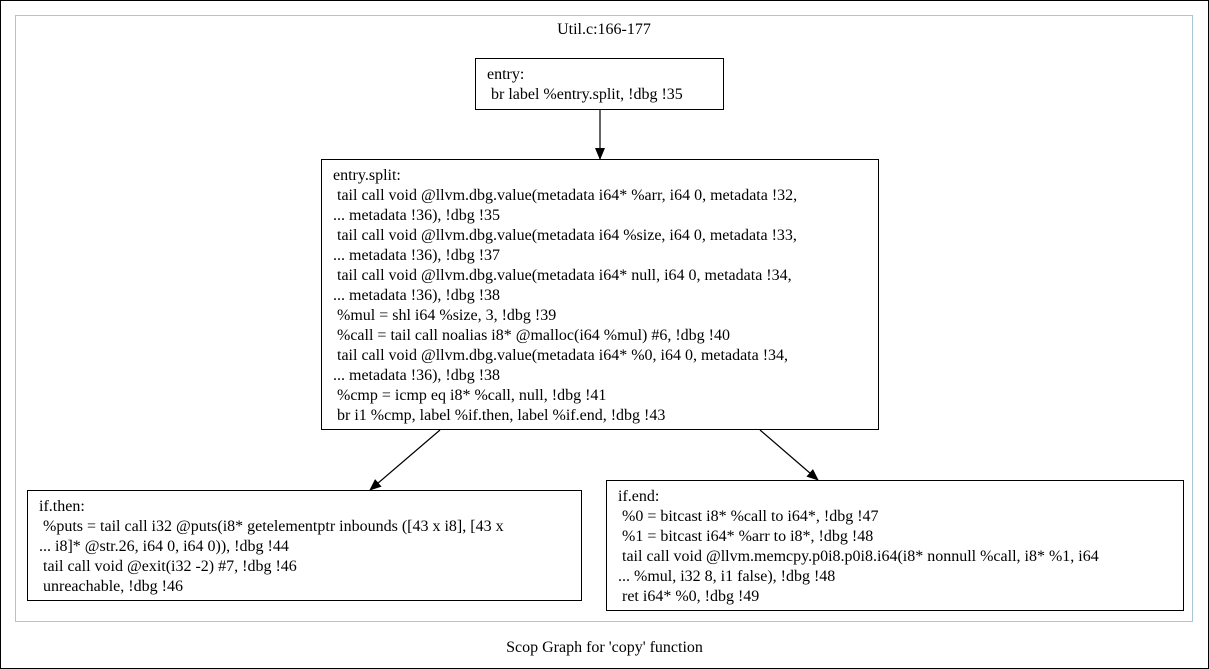 This screenshot has height=669, width=1209. Describe the element at coordinates (639, 496) in the screenshot. I see `node-line: if.end:` at that location.